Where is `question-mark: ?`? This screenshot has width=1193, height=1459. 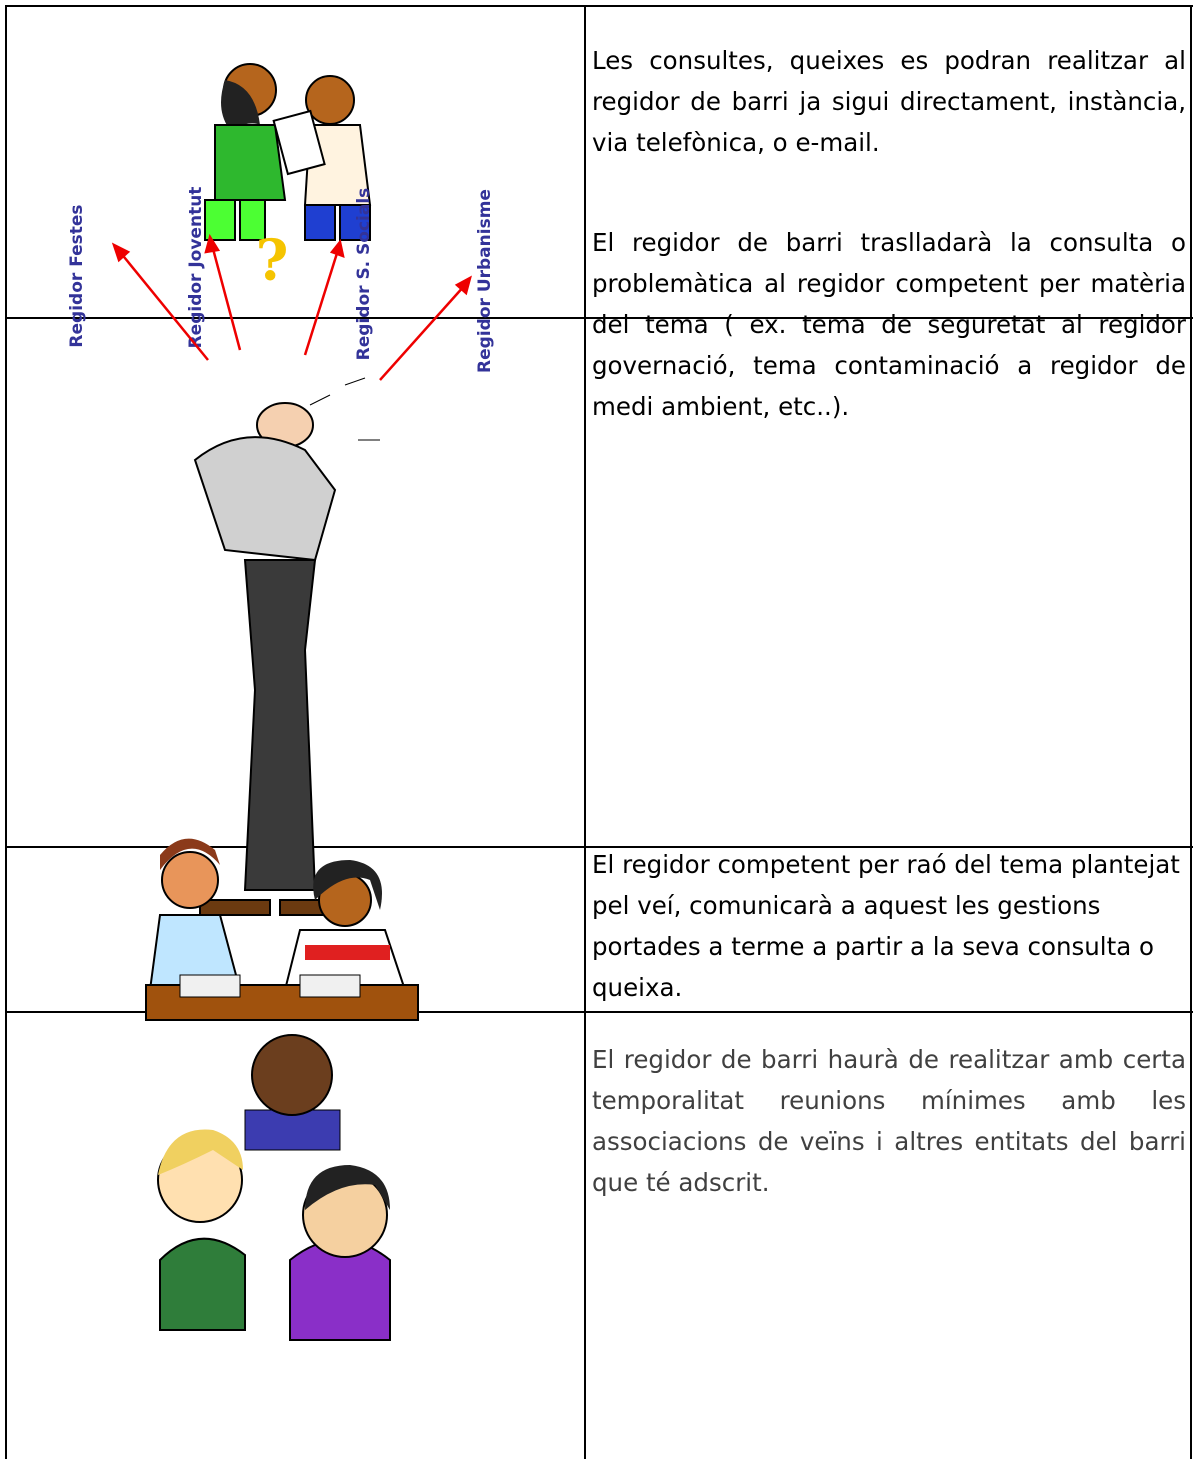
question-mark: ? is located at coordinates (272, 261).